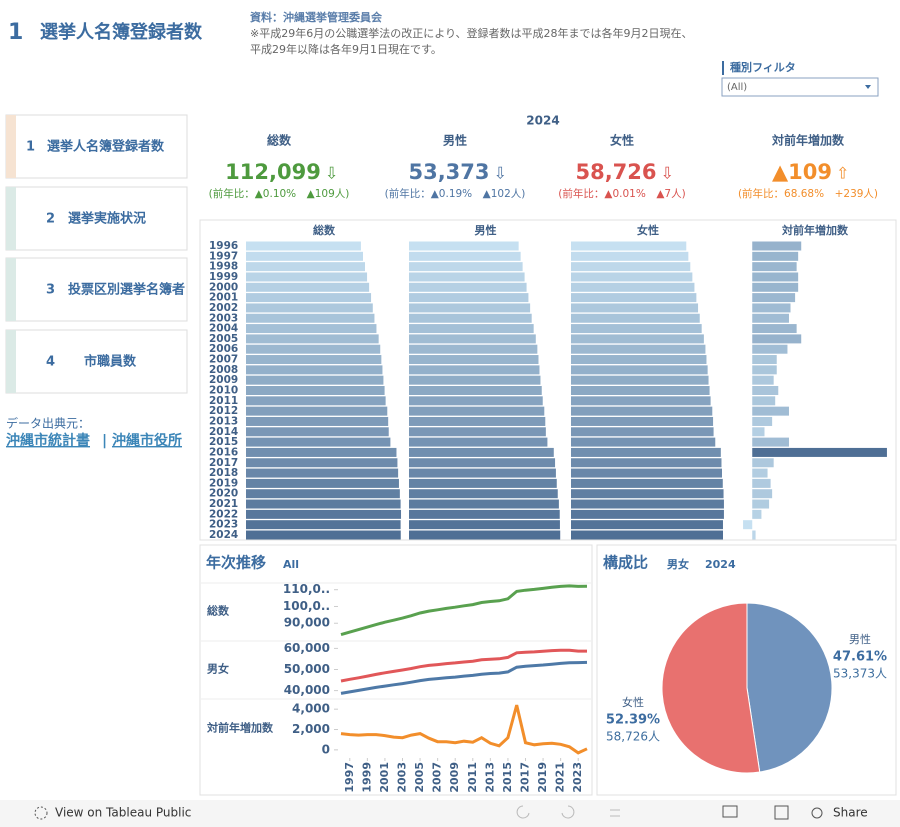 The width and height of the screenshot is (900, 827). What do you see at coordinates (147, 440) in the screenshot?
I see `link: 沖縄市役所` at bounding box center [147, 440].